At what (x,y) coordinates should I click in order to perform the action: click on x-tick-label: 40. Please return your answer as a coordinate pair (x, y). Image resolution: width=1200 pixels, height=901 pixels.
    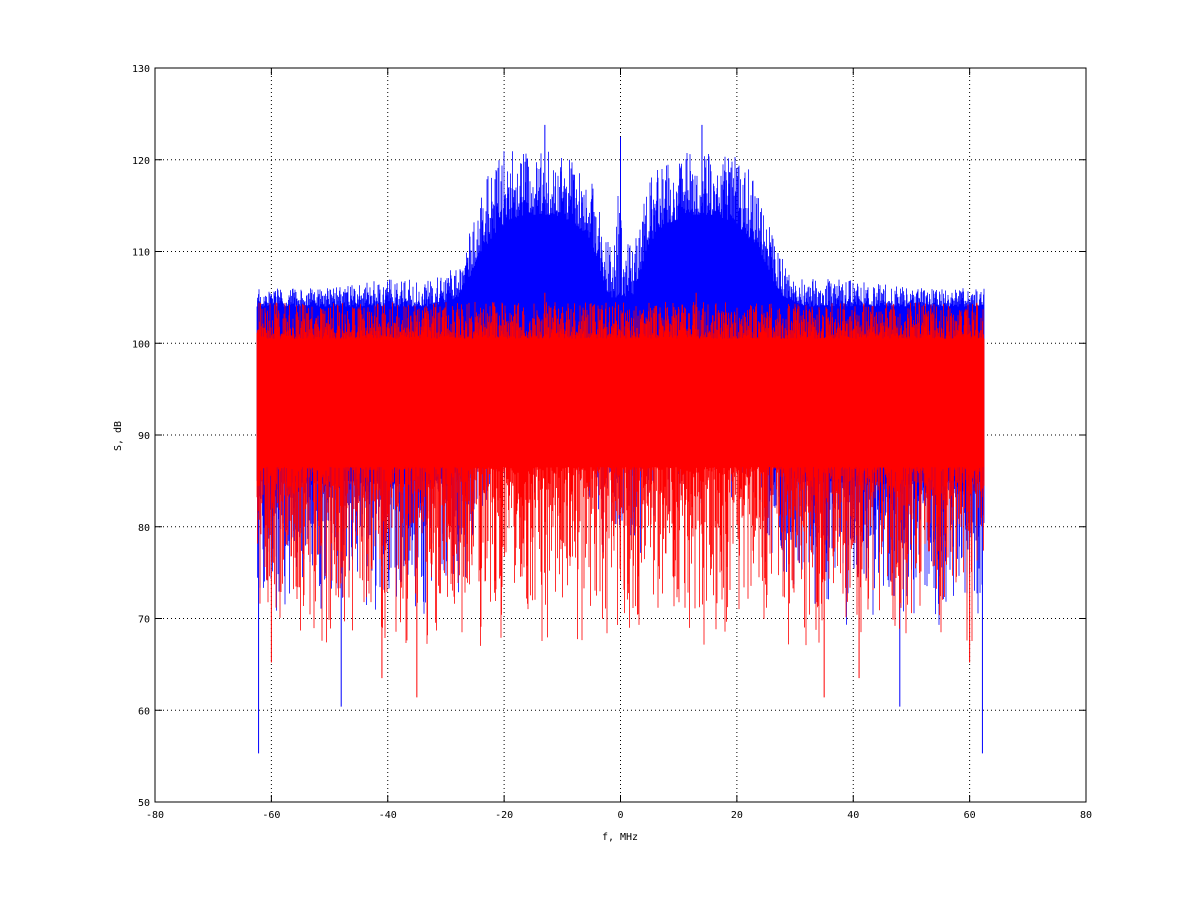
    Looking at the image, I should click on (853, 815).